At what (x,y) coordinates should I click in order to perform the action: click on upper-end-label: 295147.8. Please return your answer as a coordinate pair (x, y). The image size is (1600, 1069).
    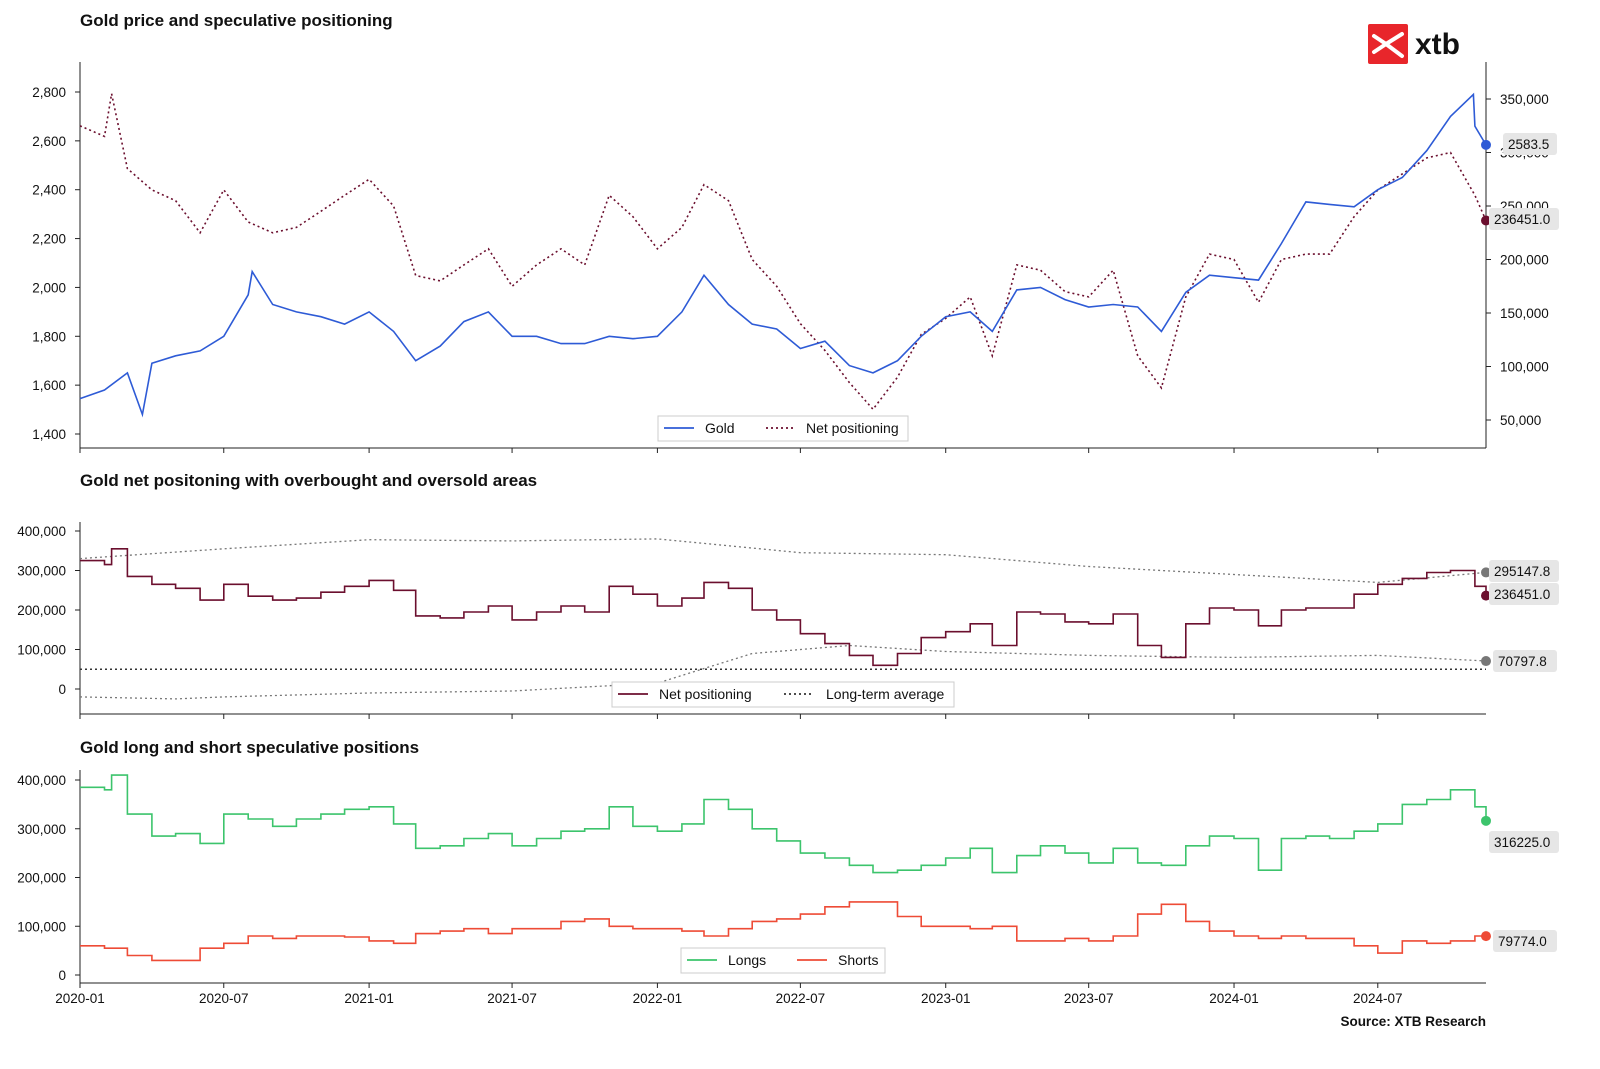
    Looking at the image, I should click on (1522, 571).